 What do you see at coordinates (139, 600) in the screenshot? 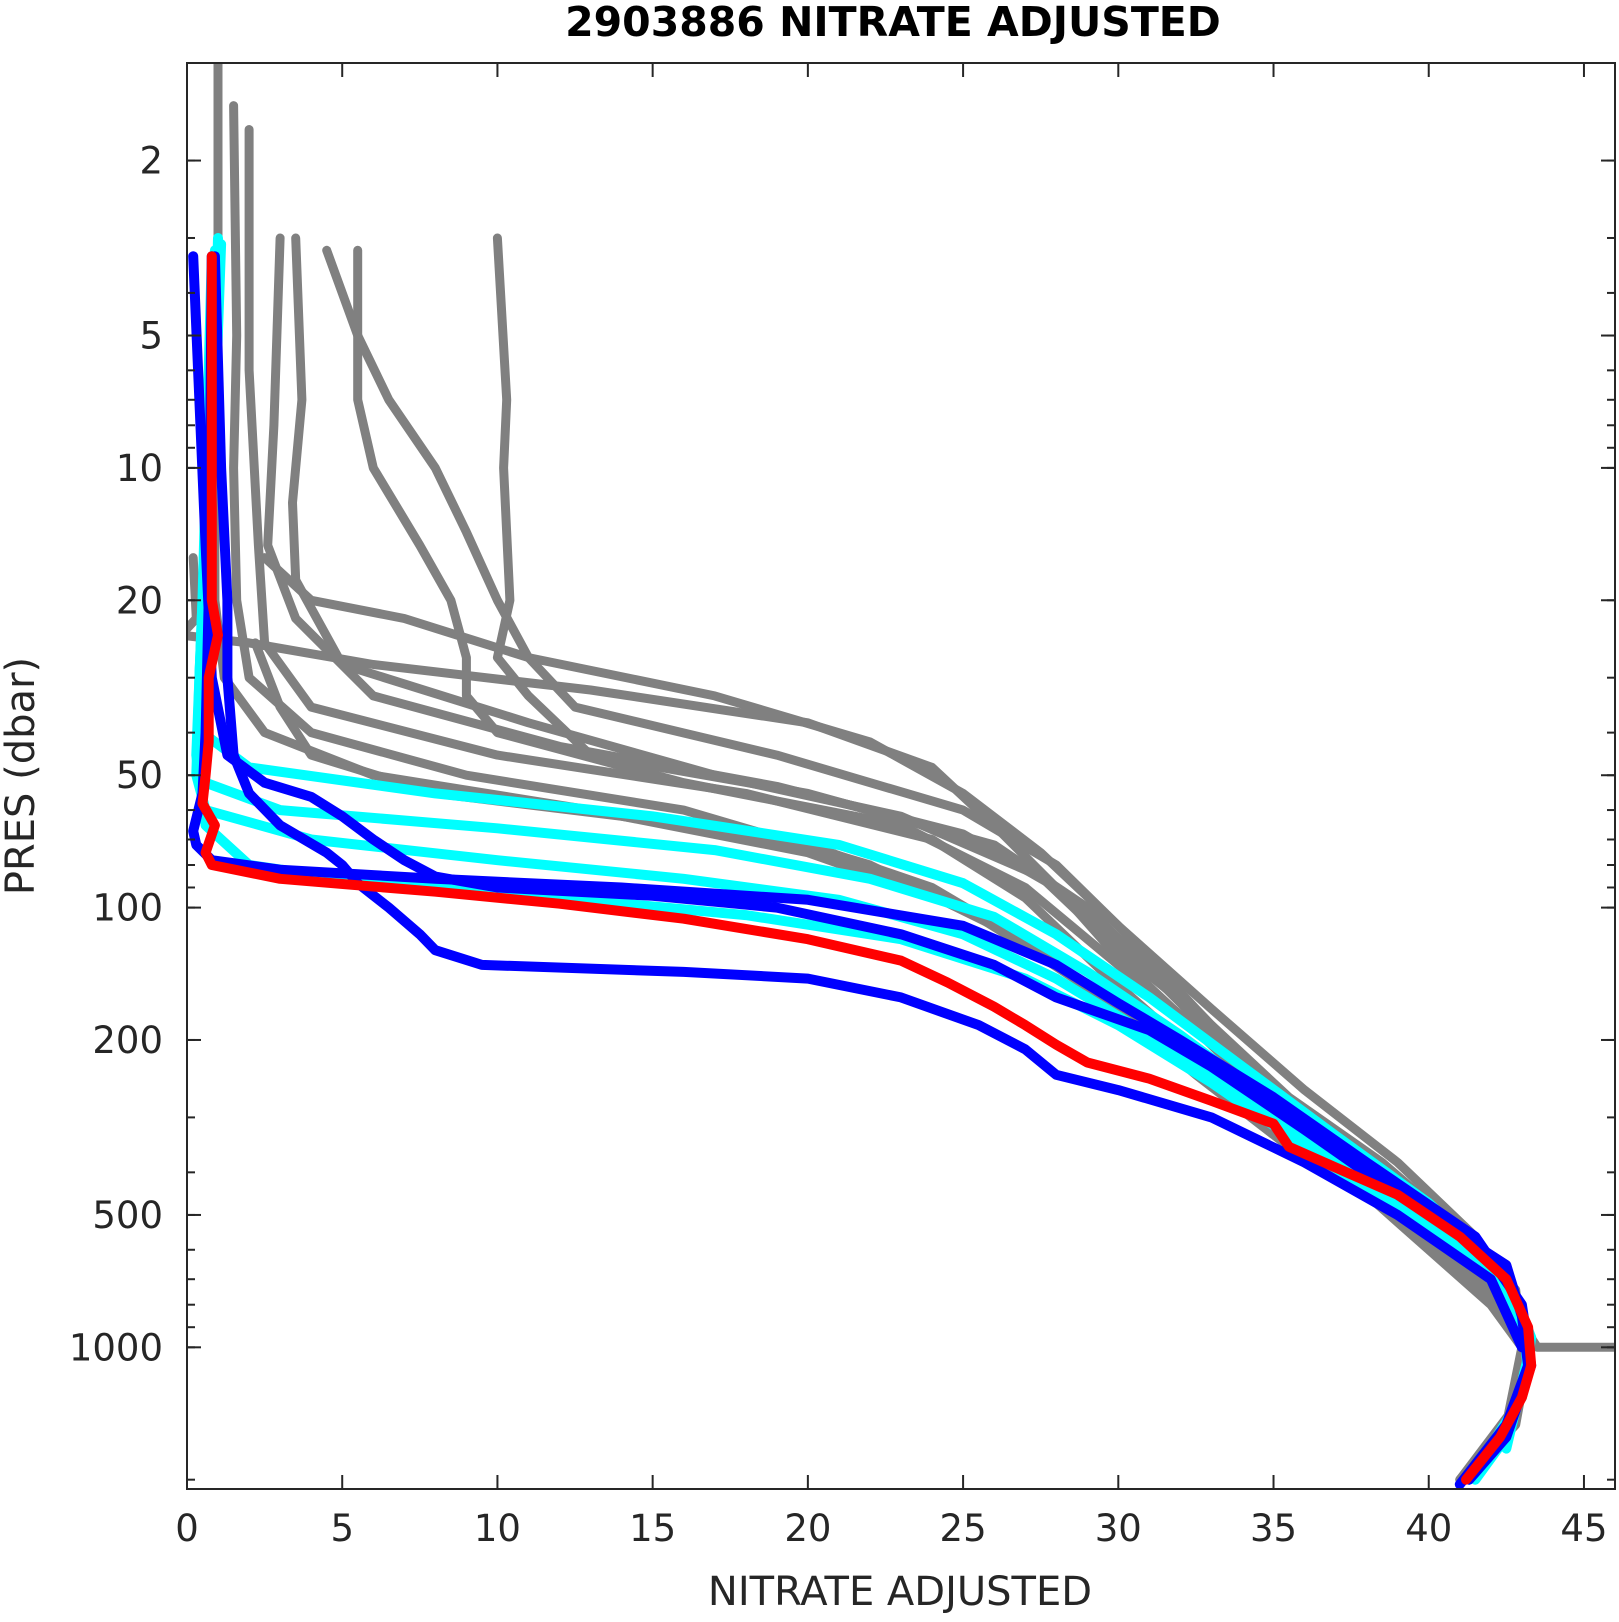
I see `y-tick-label: 20` at bounding box center [139, 600].